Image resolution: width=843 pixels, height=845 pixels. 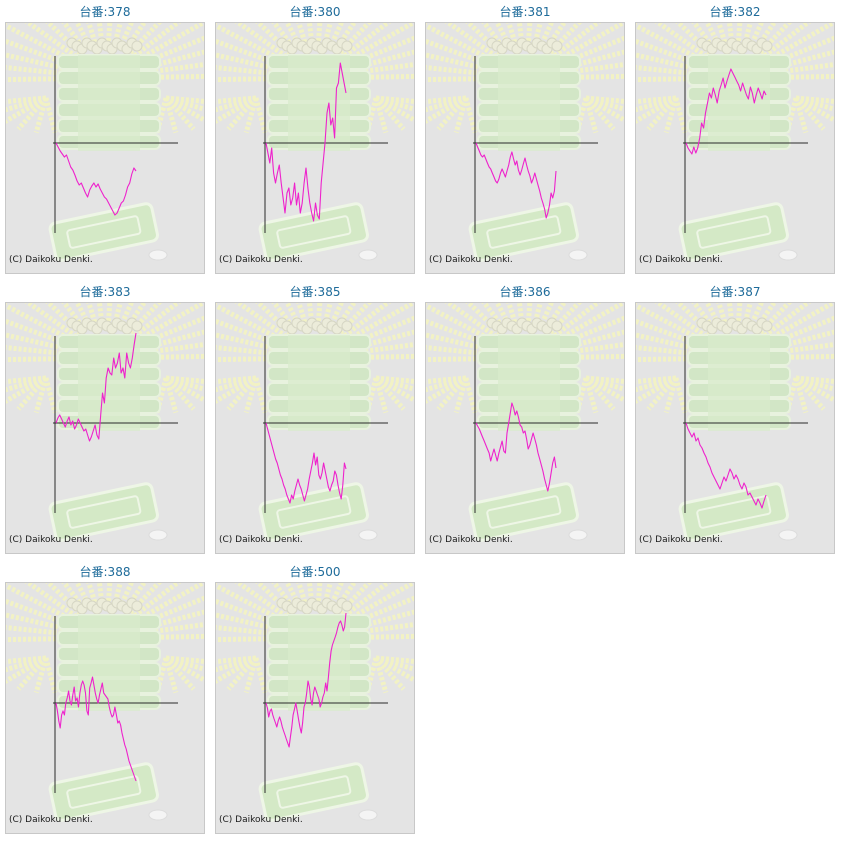 I want to click on chart-card-388: 台番:388 (C) Daikoku Denki., so click(x=105, y=698).